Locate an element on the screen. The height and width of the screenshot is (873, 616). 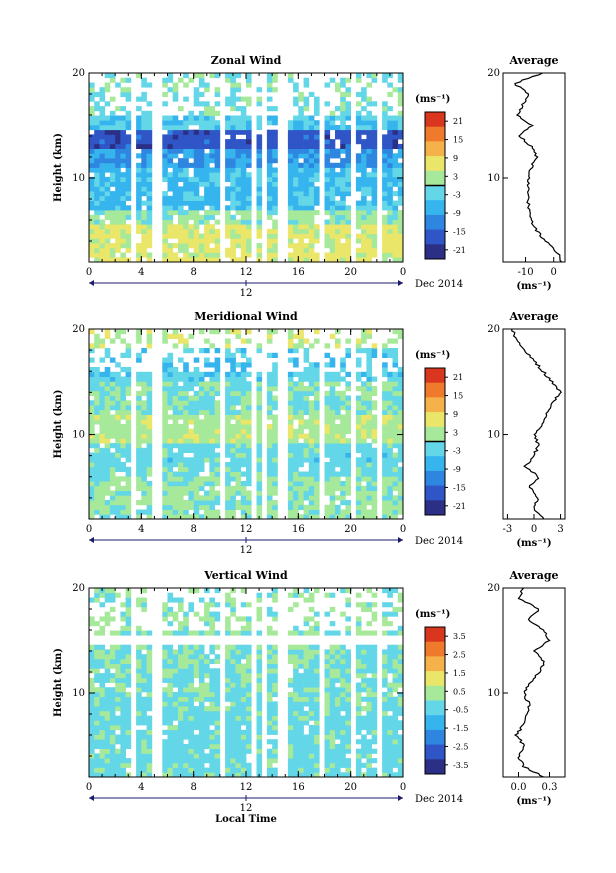
x-tick-label: 12 is located at coordinates (246, 787).